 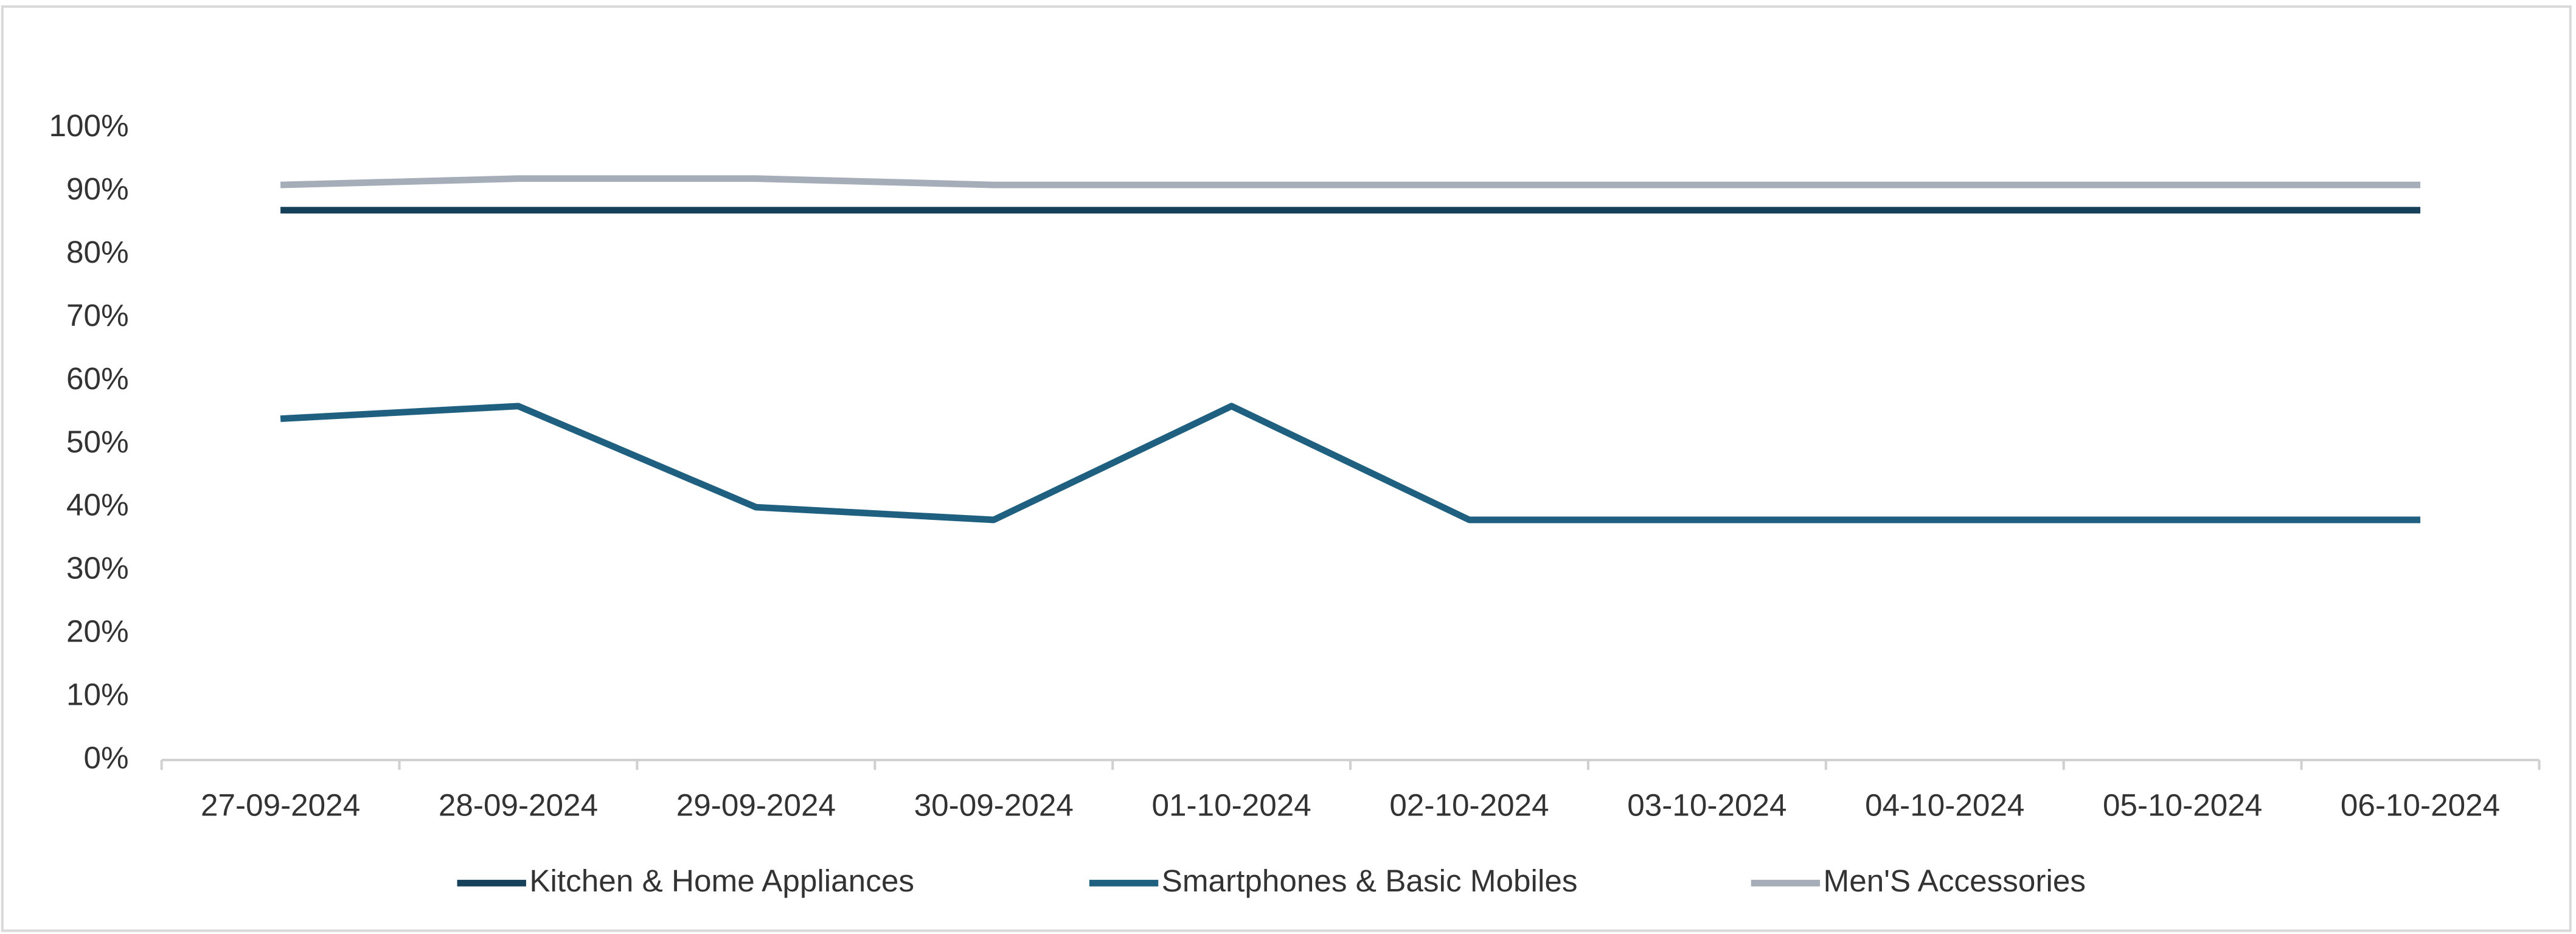 I want to click on y-tick-label: 100%, so click(x=89, y=125).